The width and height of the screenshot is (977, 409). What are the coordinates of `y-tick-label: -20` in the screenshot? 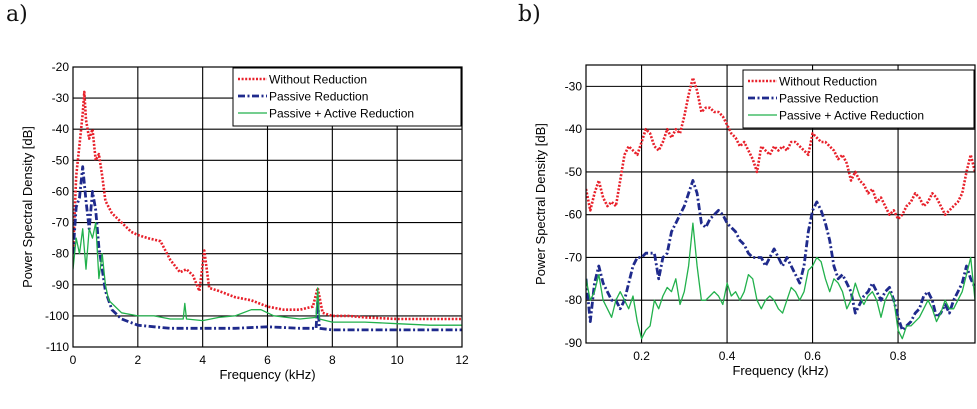 It's located at (61, 67).